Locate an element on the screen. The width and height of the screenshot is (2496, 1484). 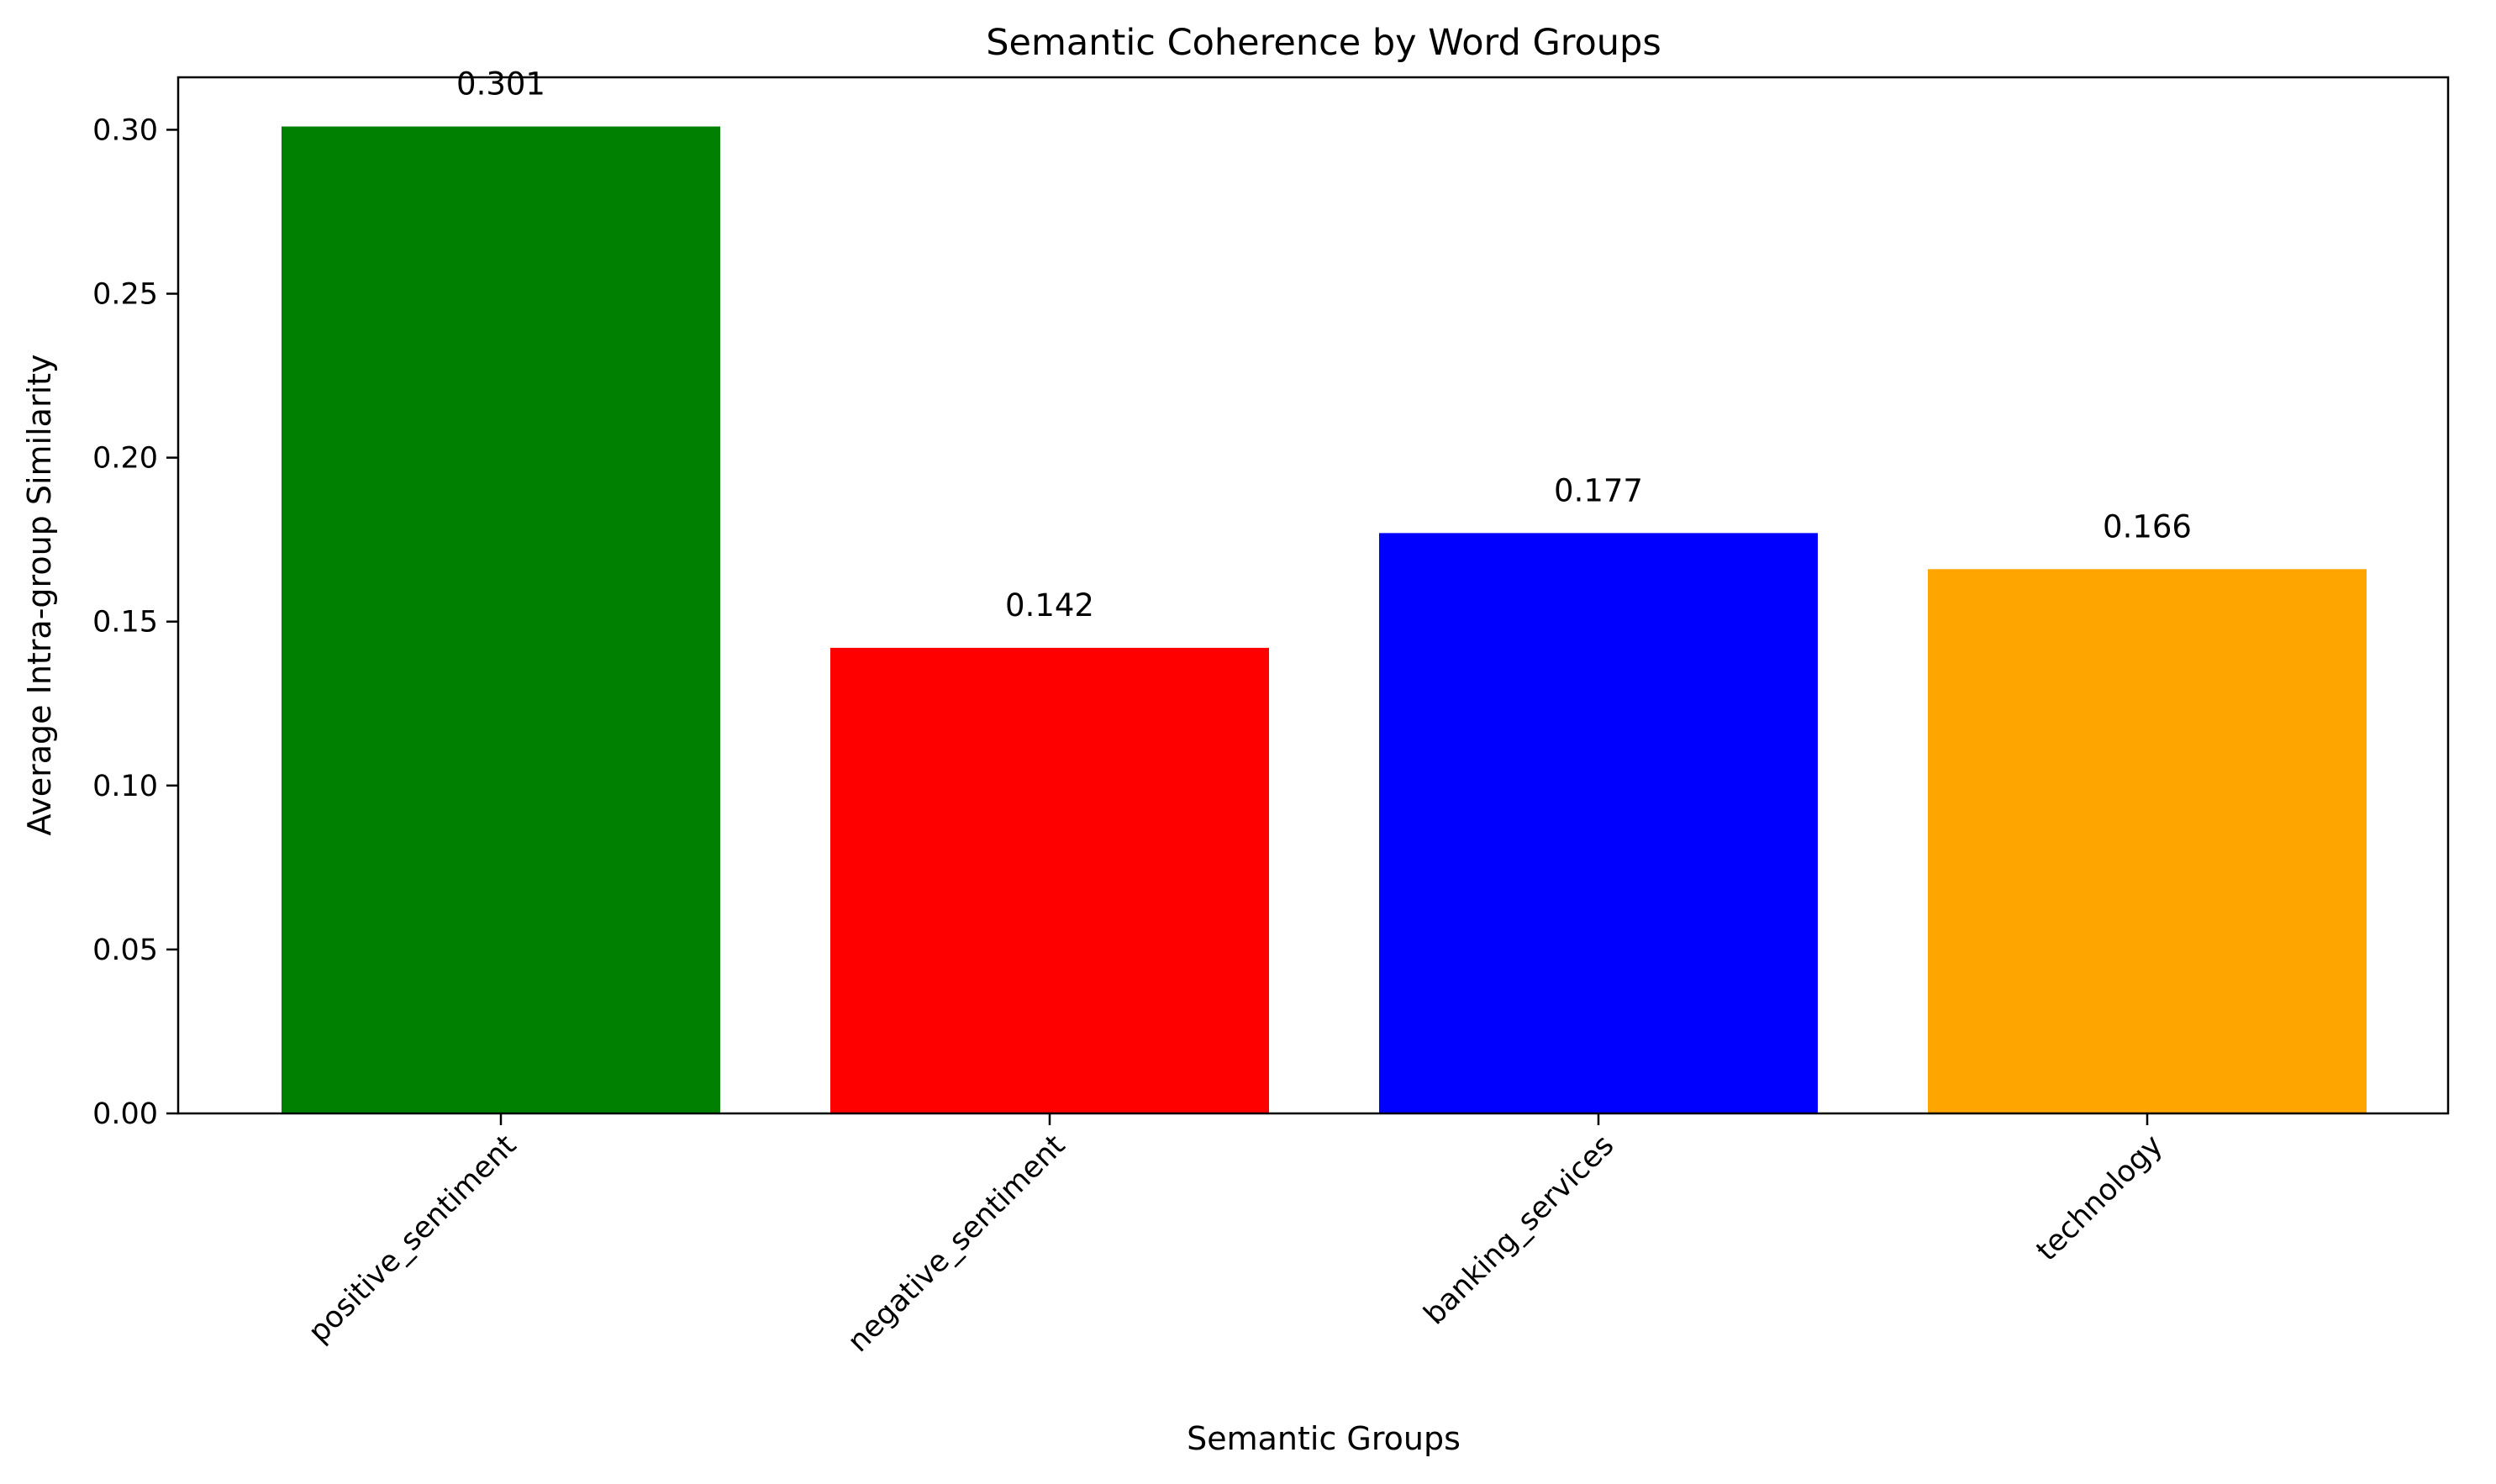
data-label: 0.177 is located at coordinates (1599, 490).